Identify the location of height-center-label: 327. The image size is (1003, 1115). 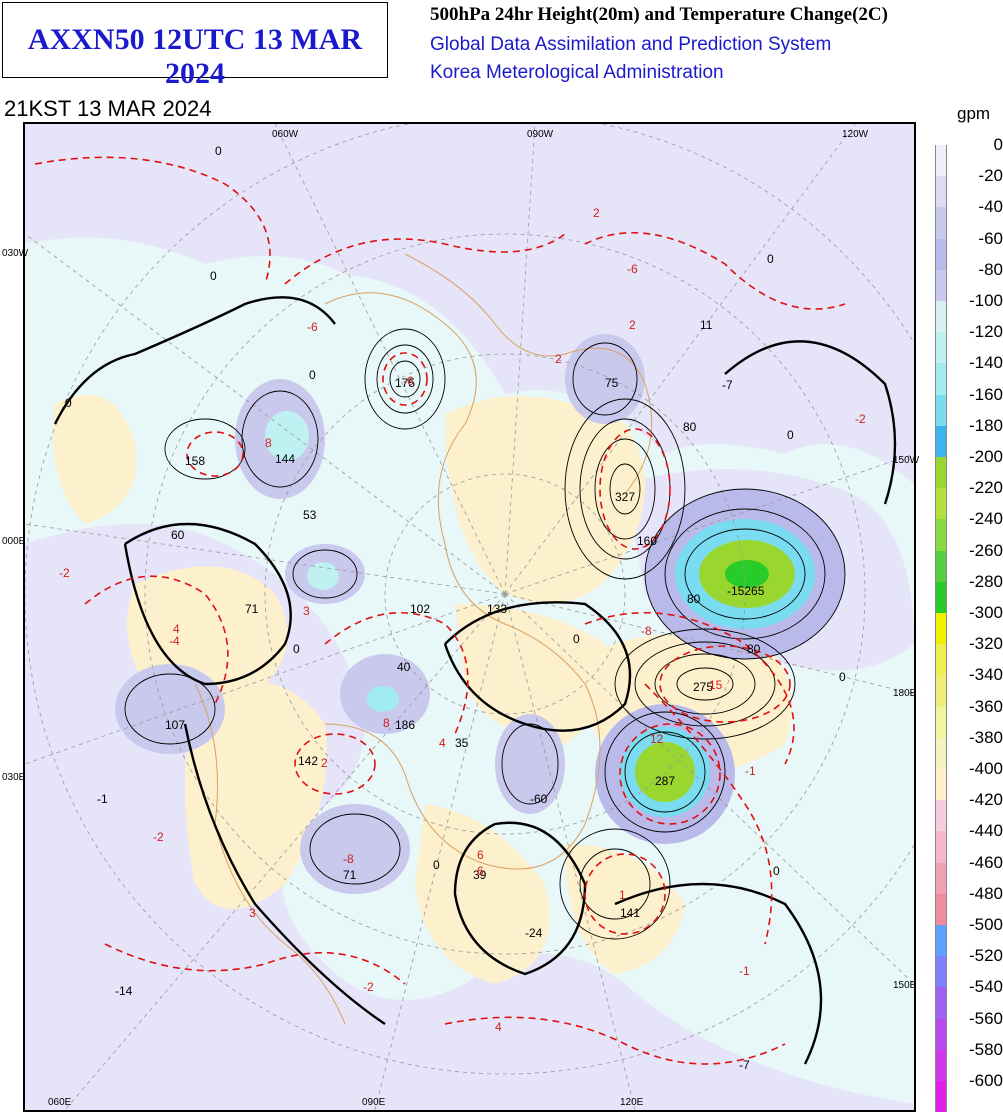
(625, 497).